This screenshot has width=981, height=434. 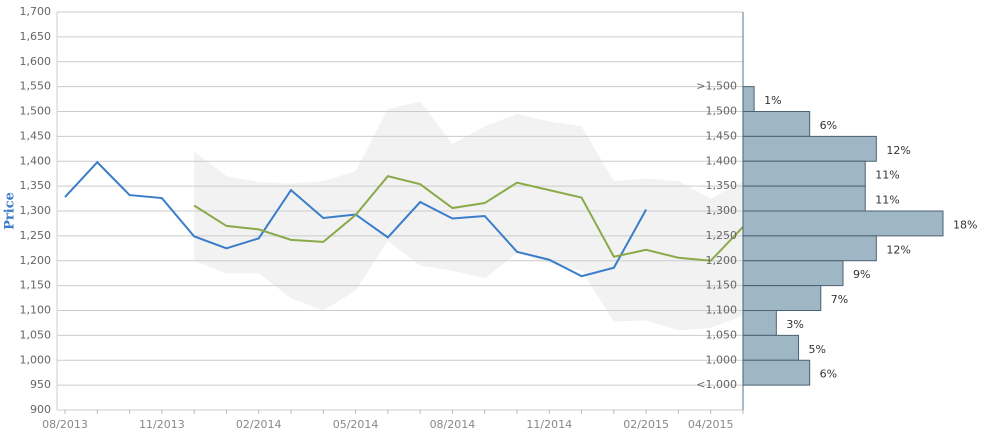 What do you see at coordinates (36, 310) in the screenshot?
I see `y-tick-label: 1,100` at bounding box center [36, 310].